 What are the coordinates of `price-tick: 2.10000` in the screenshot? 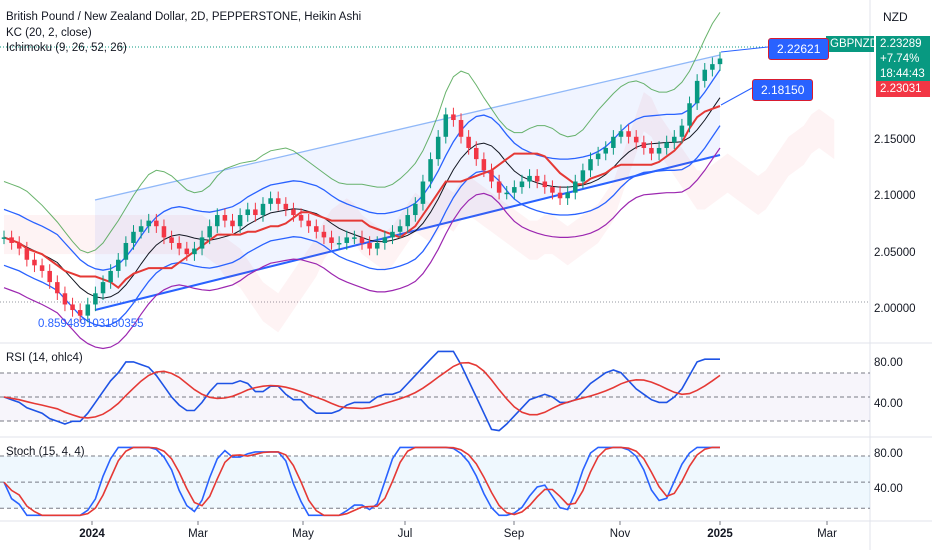 It's located at (895, 196).